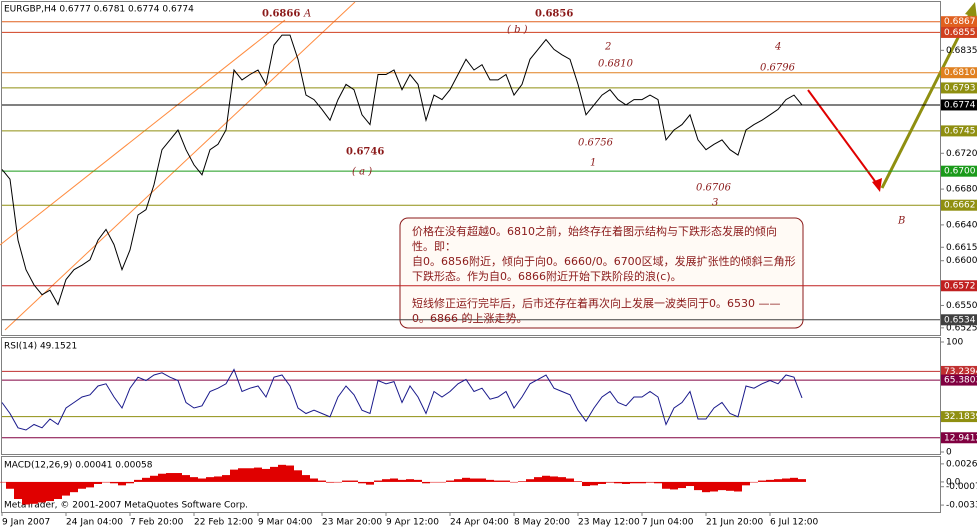 The height and width of the screenshot is (530, 977). What do you see at coordinates (285, 523) in the screenshot?
I see `x-tick-label: 9 Mar 04:00` at bounding box center [285, 523].